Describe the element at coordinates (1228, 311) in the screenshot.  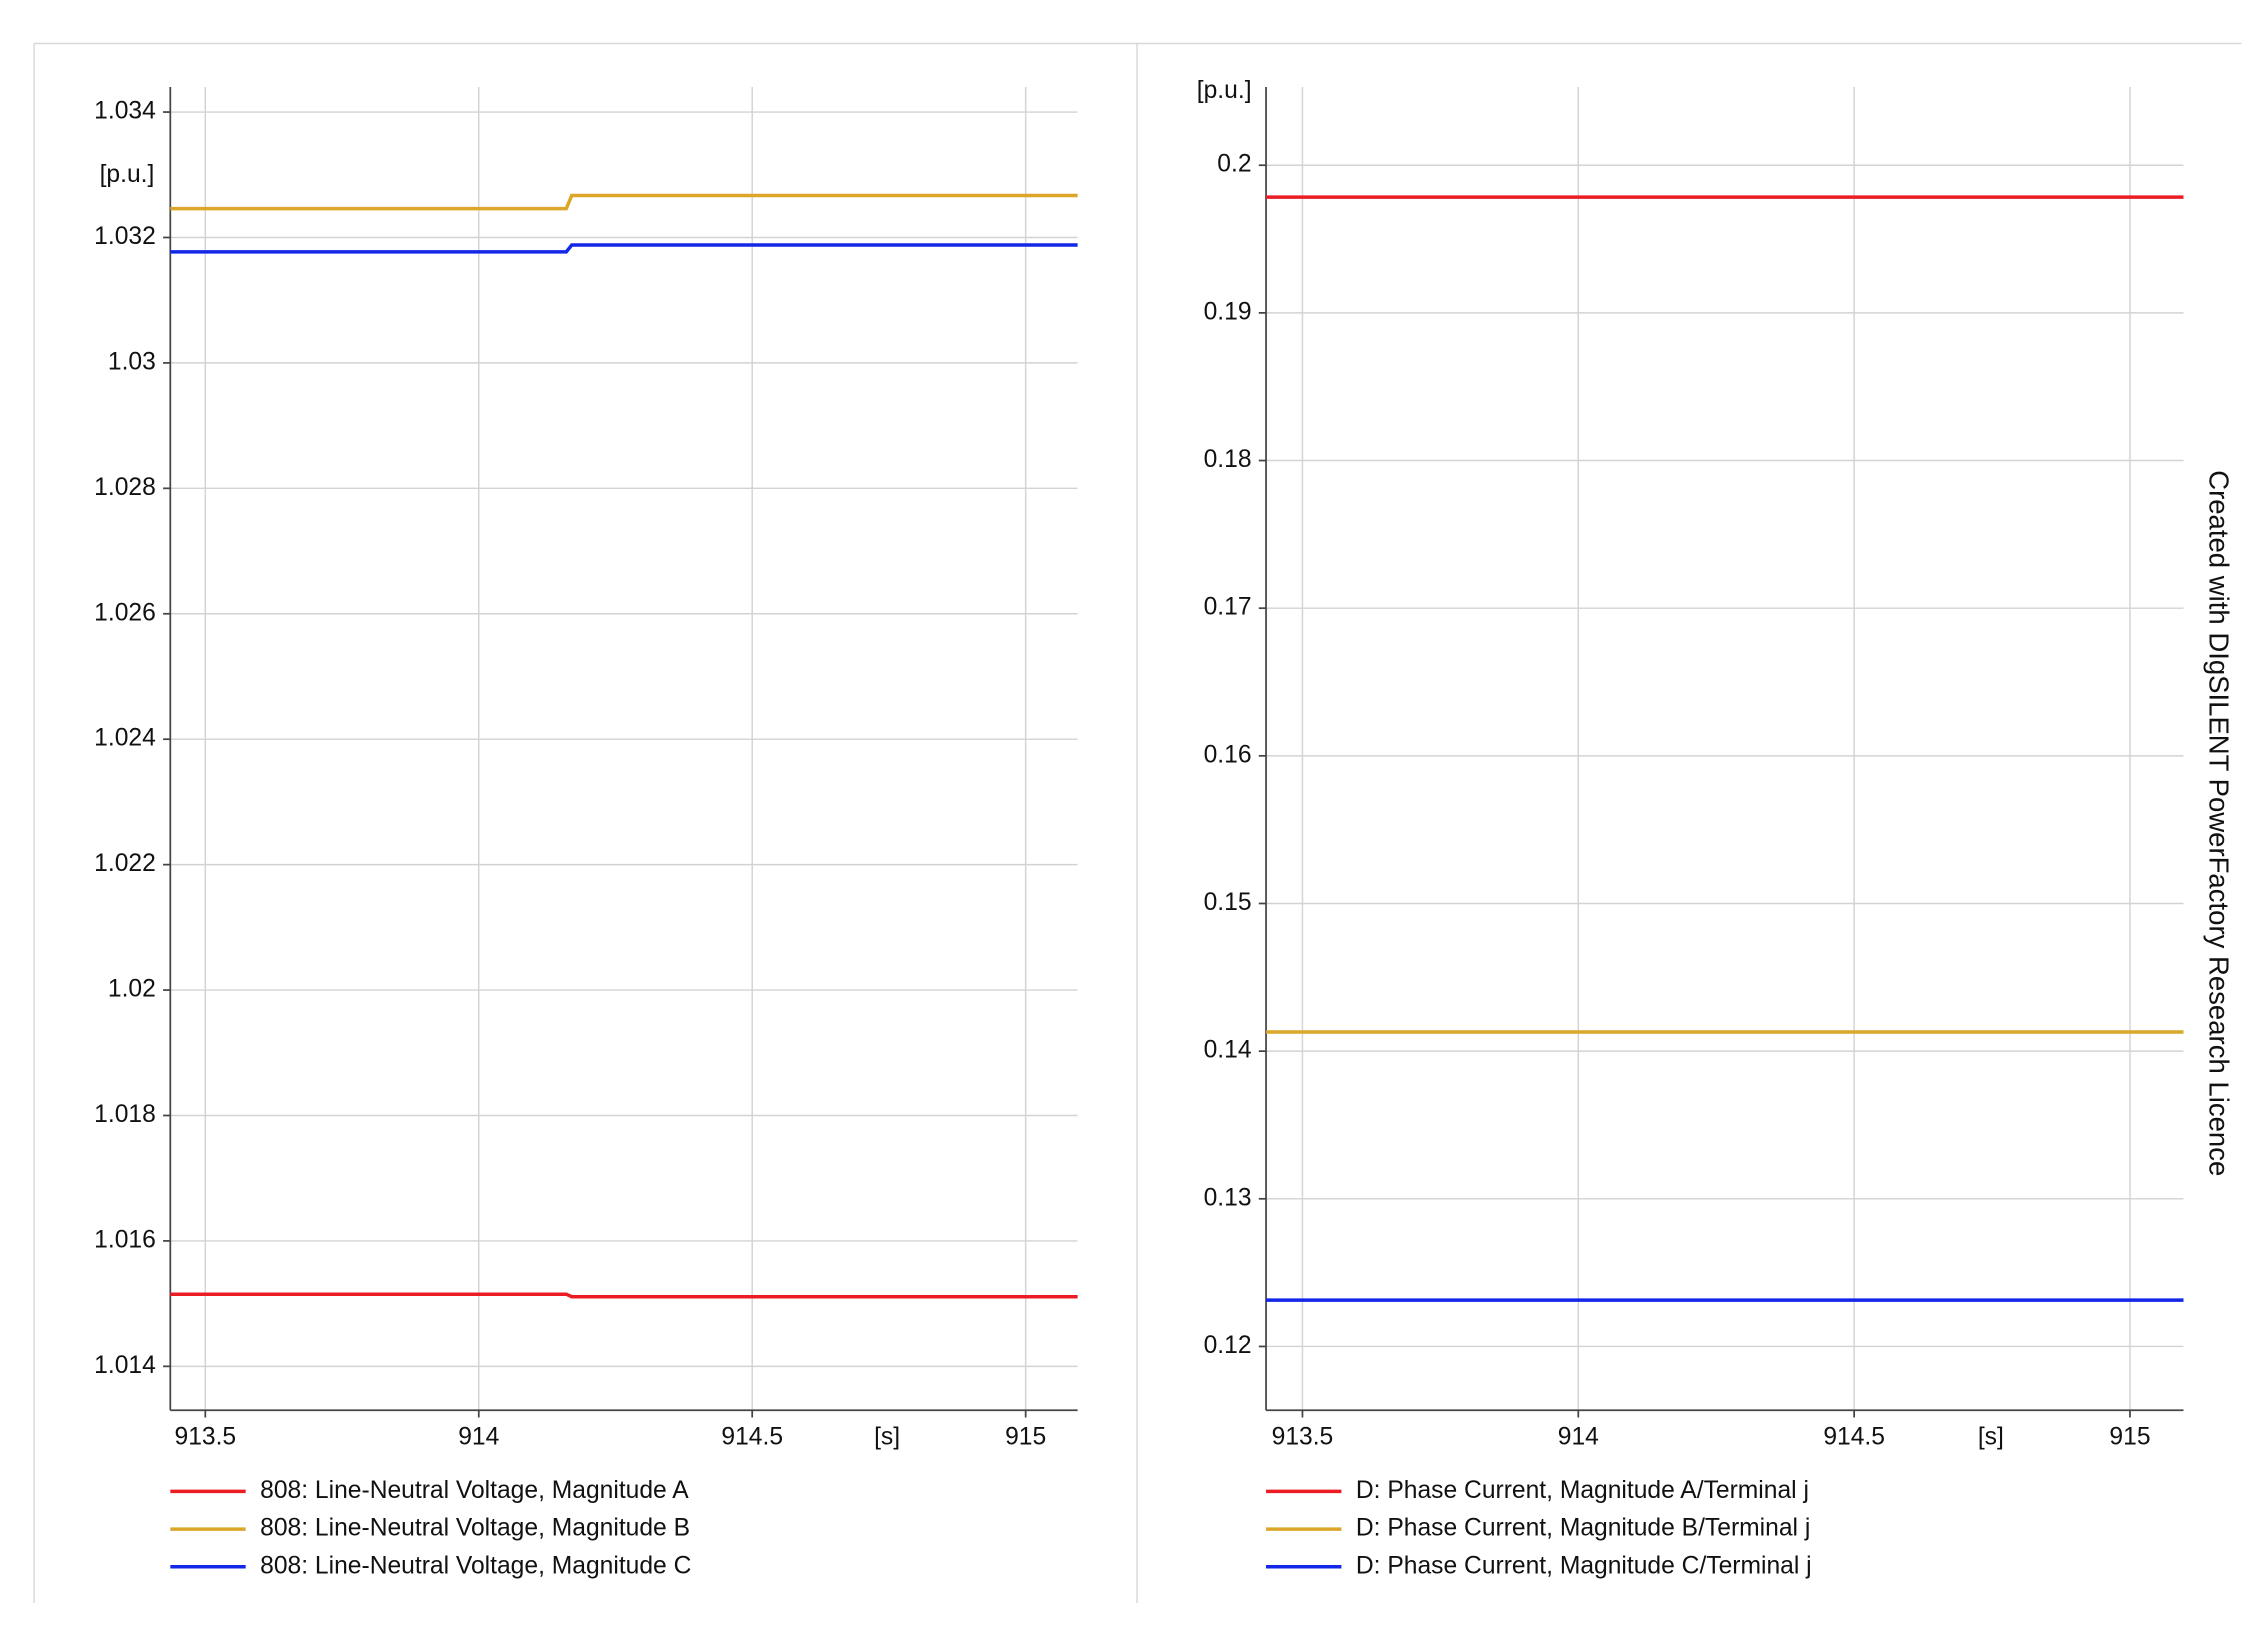
I see `y-tick-label: 0.19` at that location.